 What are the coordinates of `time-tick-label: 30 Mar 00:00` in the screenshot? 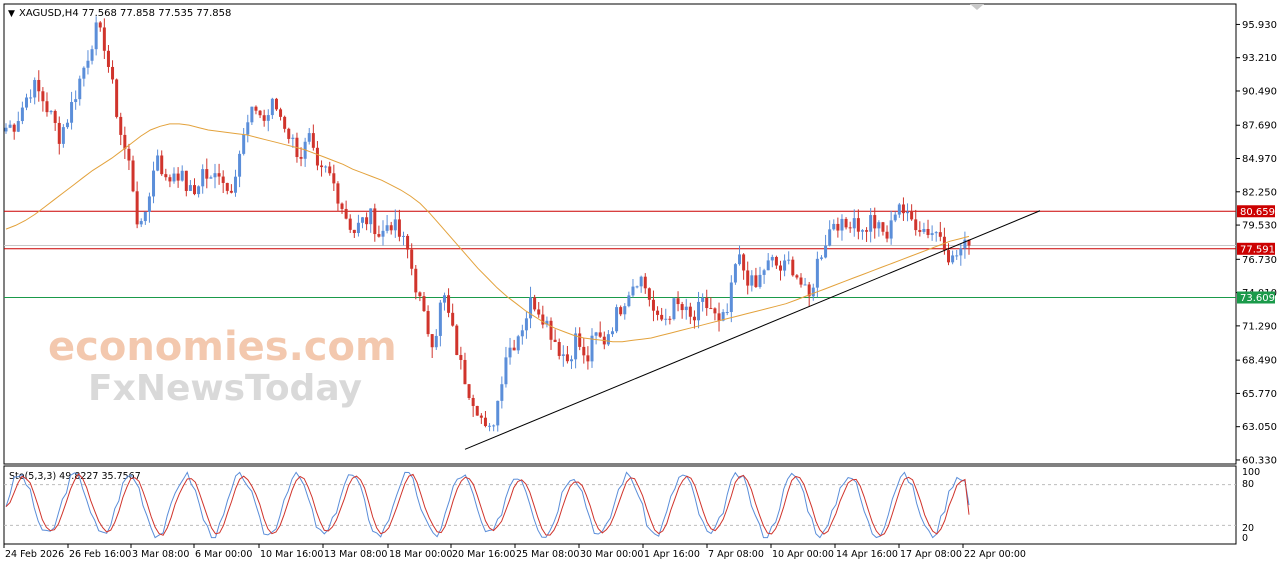 It's located at (611, 554).